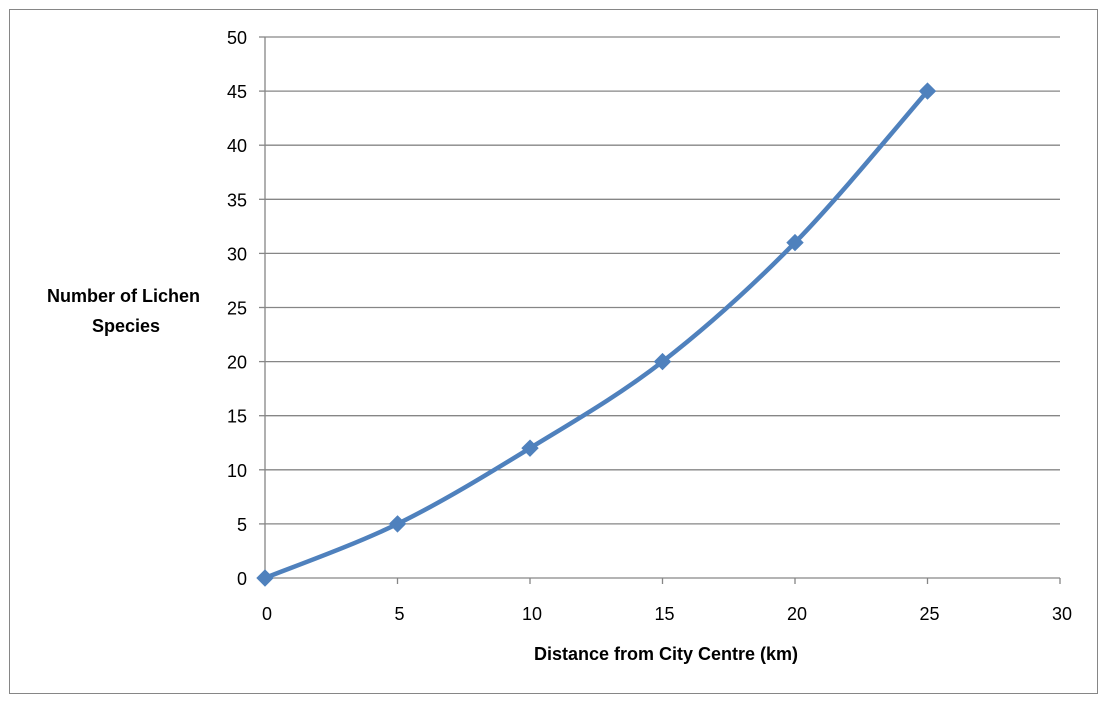 This screenshot has height=706, width=1109. Describe the element at coordinates (237, 254) in the screenshot. I see `y-tick-label-30: 30` at that location.